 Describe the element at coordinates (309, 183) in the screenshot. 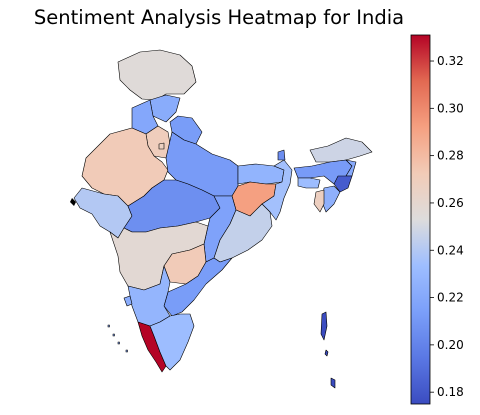

I see `region-meghalaya` at that location.